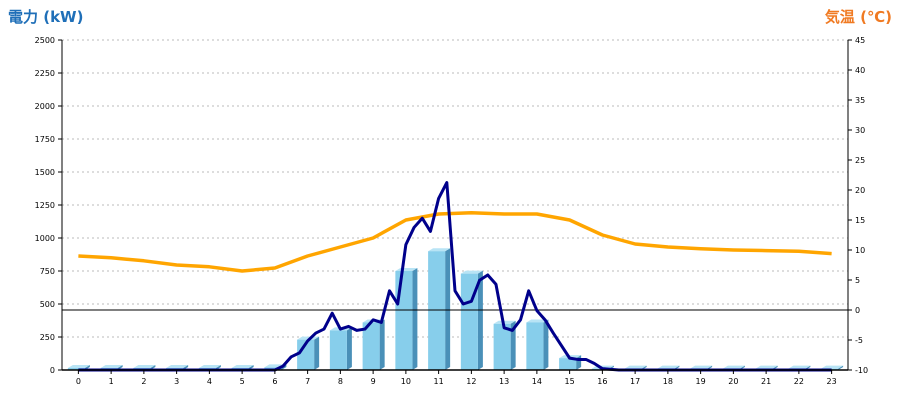  I want to click on x-tick-label: 16, so click(602, 381).